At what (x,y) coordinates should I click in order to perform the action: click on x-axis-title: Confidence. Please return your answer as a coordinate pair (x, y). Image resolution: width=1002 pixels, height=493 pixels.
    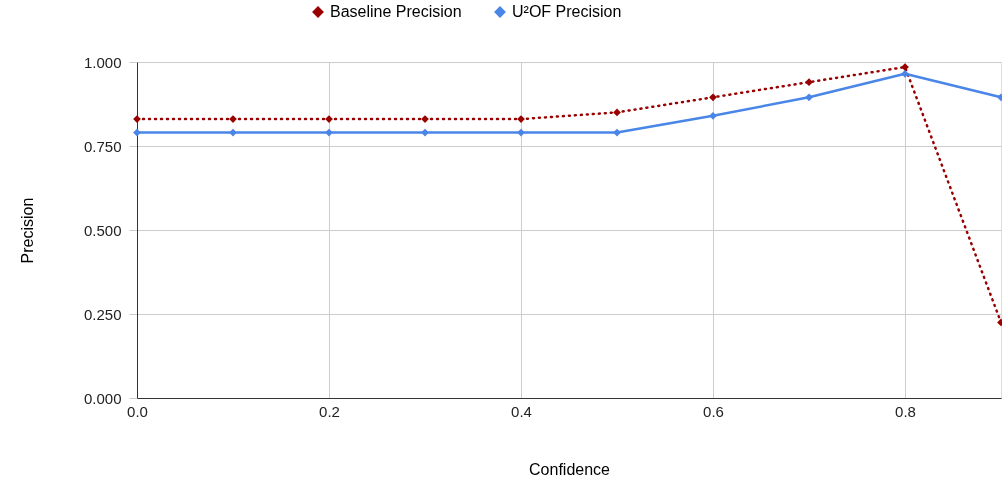
    Looking at the image, I should click on (570, 469).